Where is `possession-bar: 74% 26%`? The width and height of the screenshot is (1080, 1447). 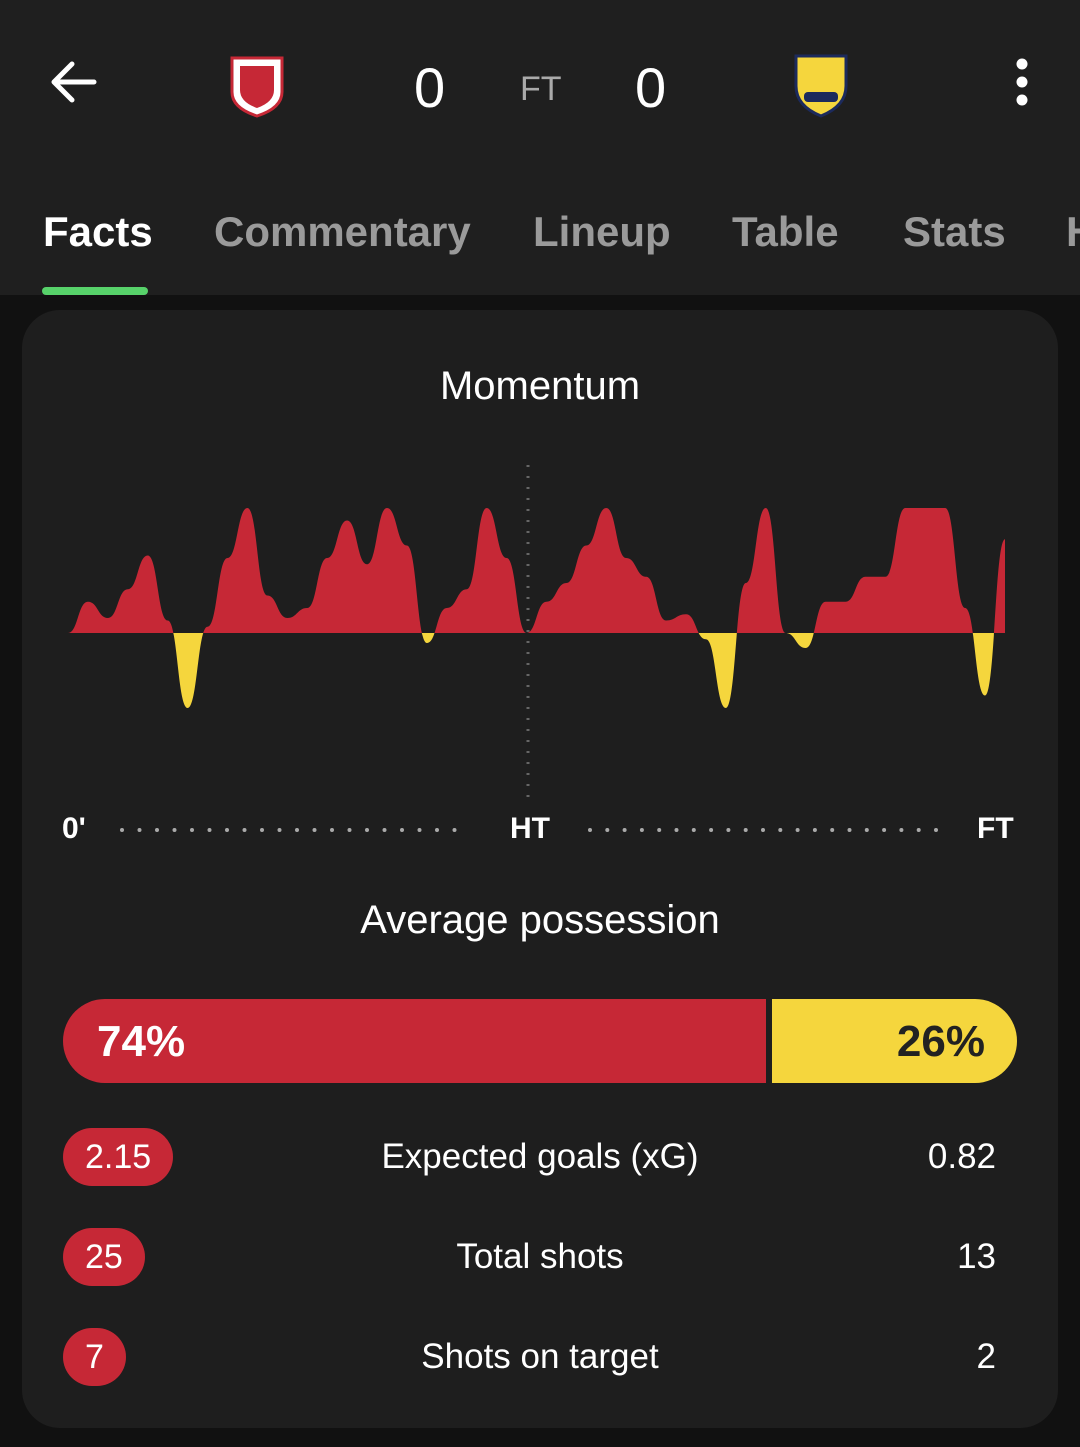
possession-bar: 74% 26% is located at coordinates (540, 1041).